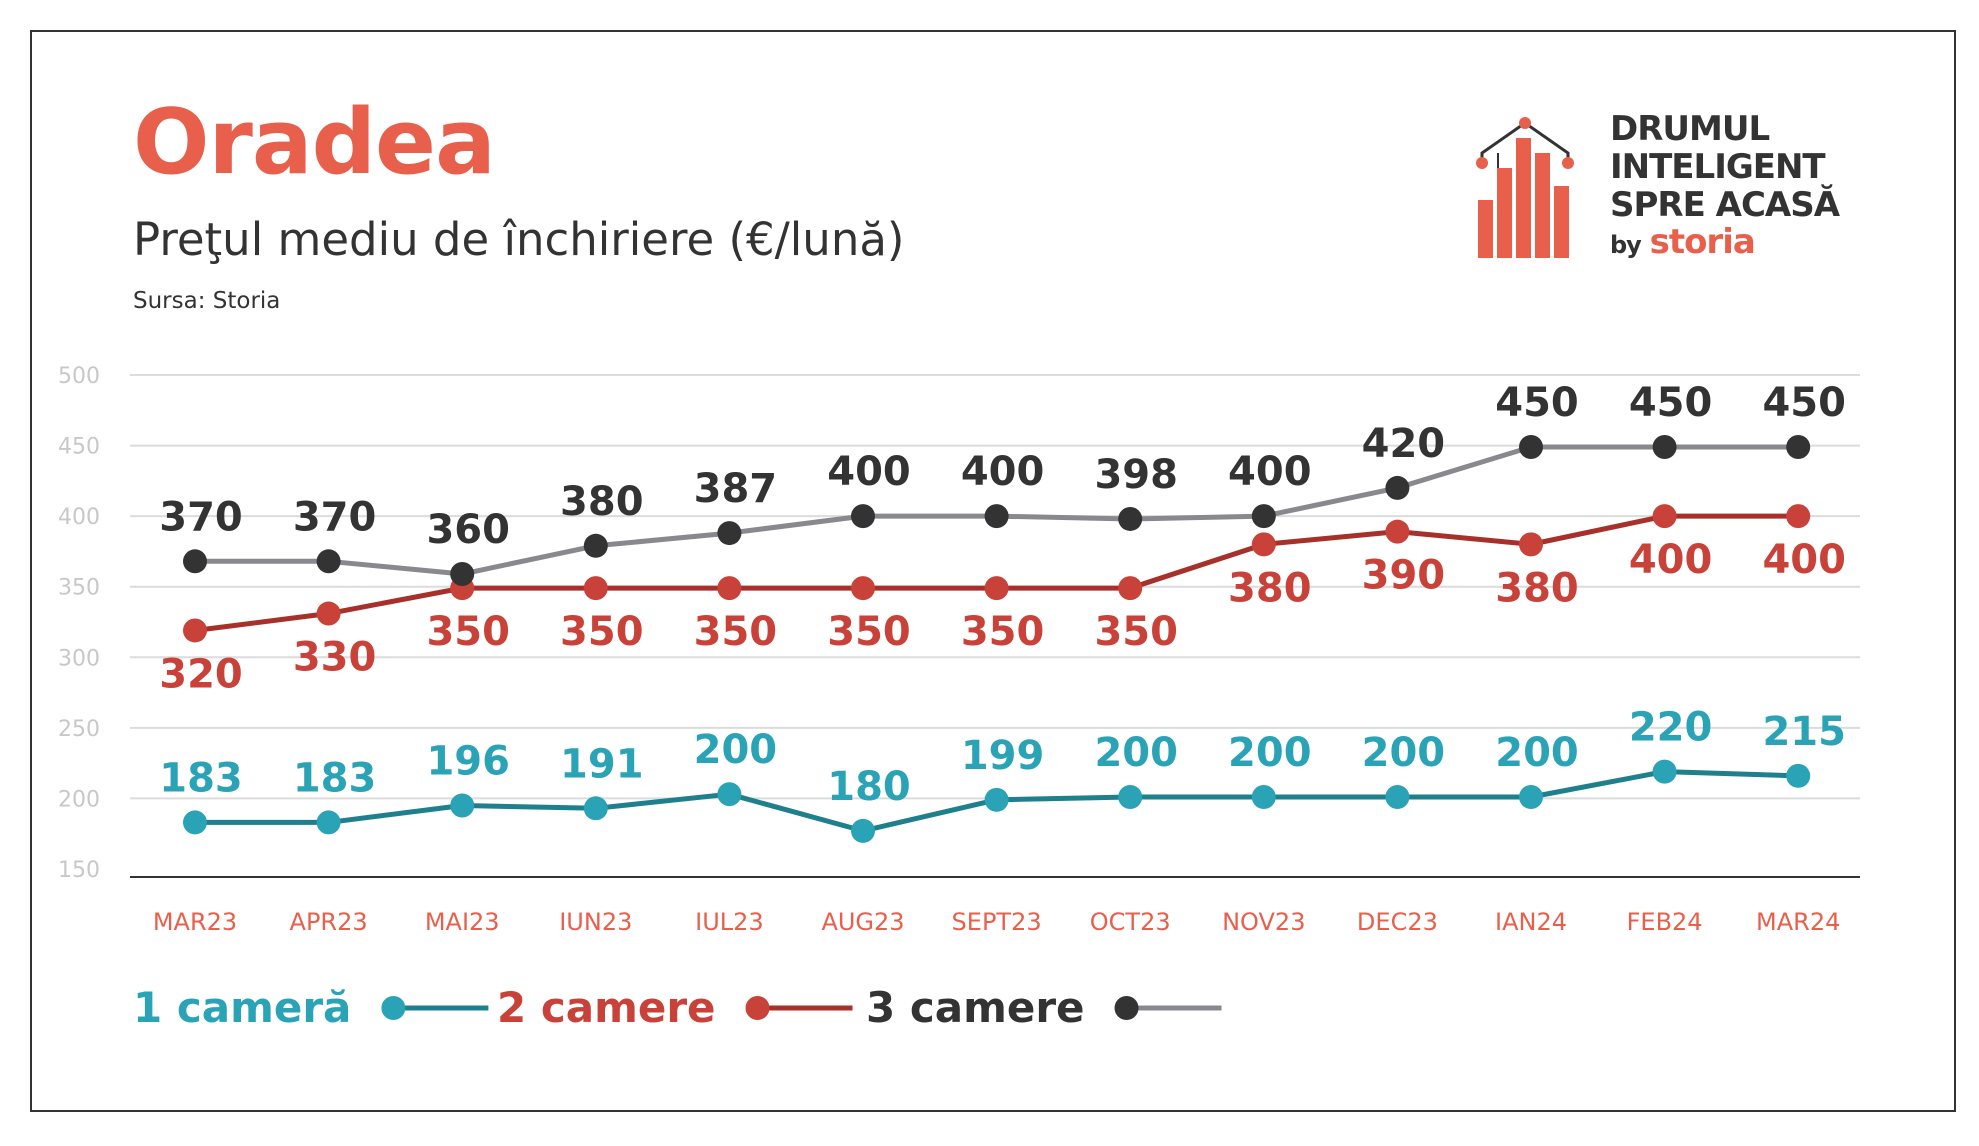  Describe the element at coordinates (1718, 167) in the screenshot. I see `logo-line-2: INTELIGENT` at that location.